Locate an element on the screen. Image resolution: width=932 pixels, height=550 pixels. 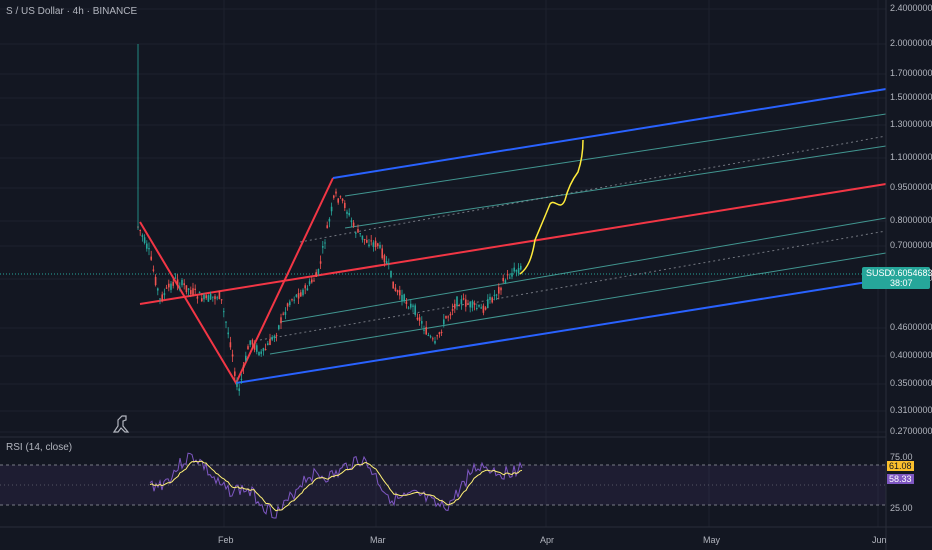
dino-logo-icon is located at coordinates (121, 424).